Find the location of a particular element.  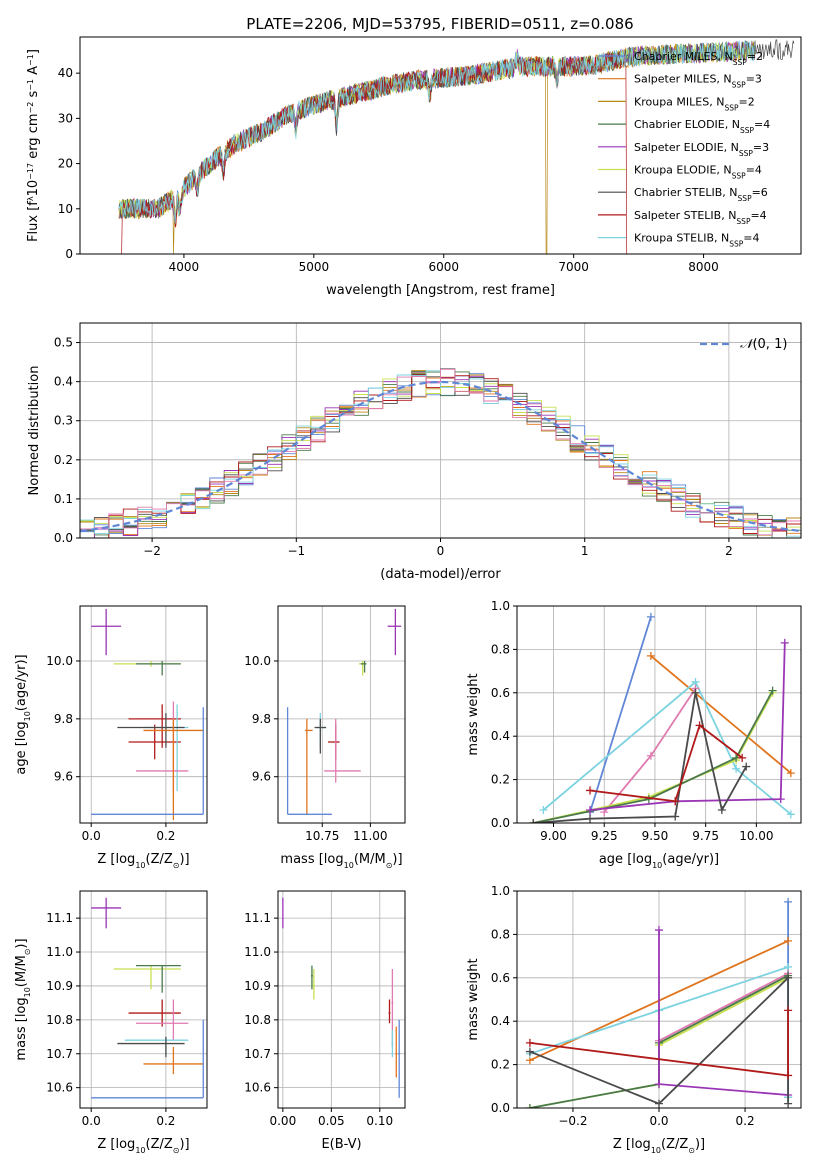

legend-label: Kroupa STELIB, NSSP=4 is located at coordinates (696, 240).